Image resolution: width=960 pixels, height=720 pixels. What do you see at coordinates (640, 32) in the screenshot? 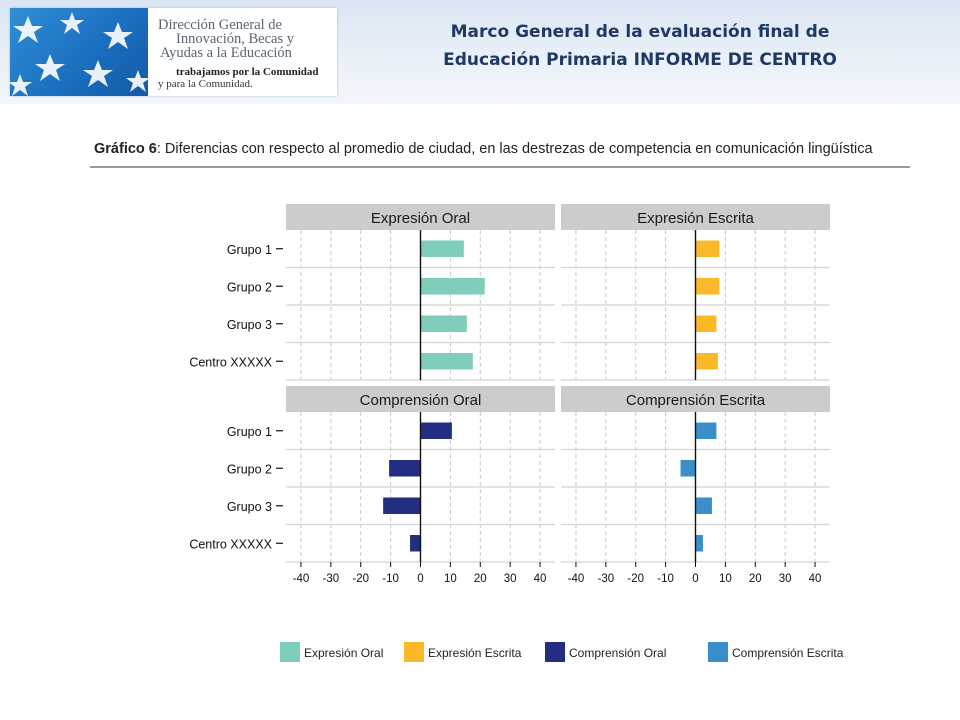
I see `page-title-line-1: Marco General de la evaluación final de` at bounding box center [640, 32].